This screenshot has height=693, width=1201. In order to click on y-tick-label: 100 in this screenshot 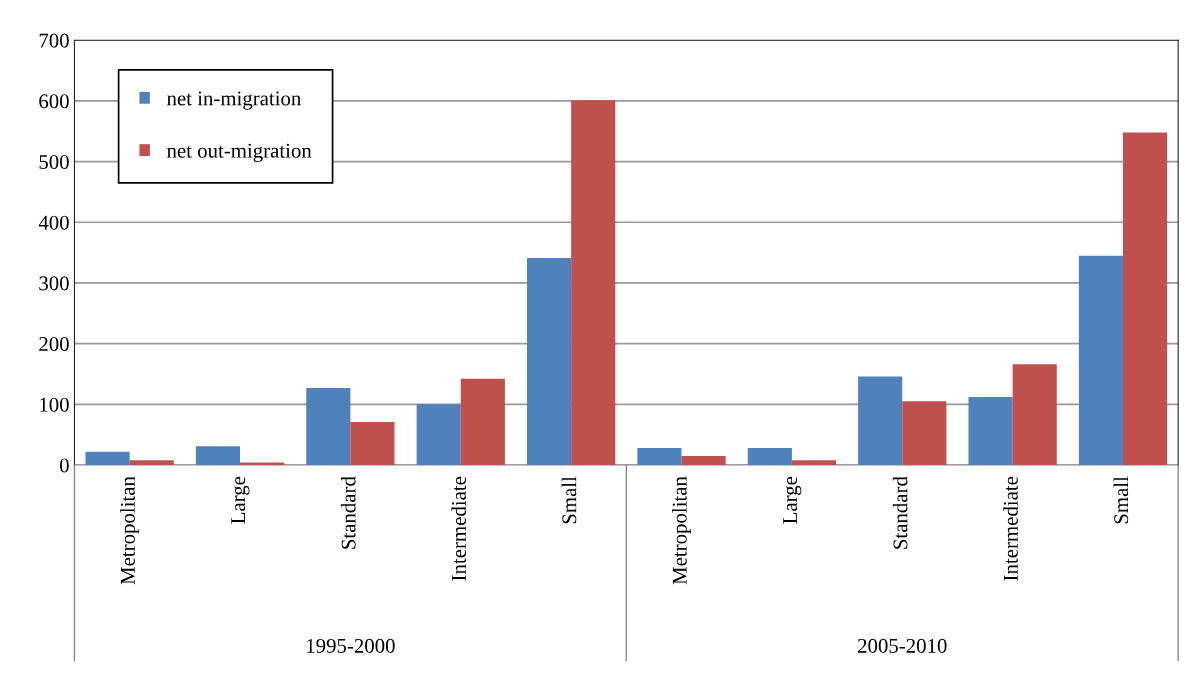, I will do `click(54, 404)`.